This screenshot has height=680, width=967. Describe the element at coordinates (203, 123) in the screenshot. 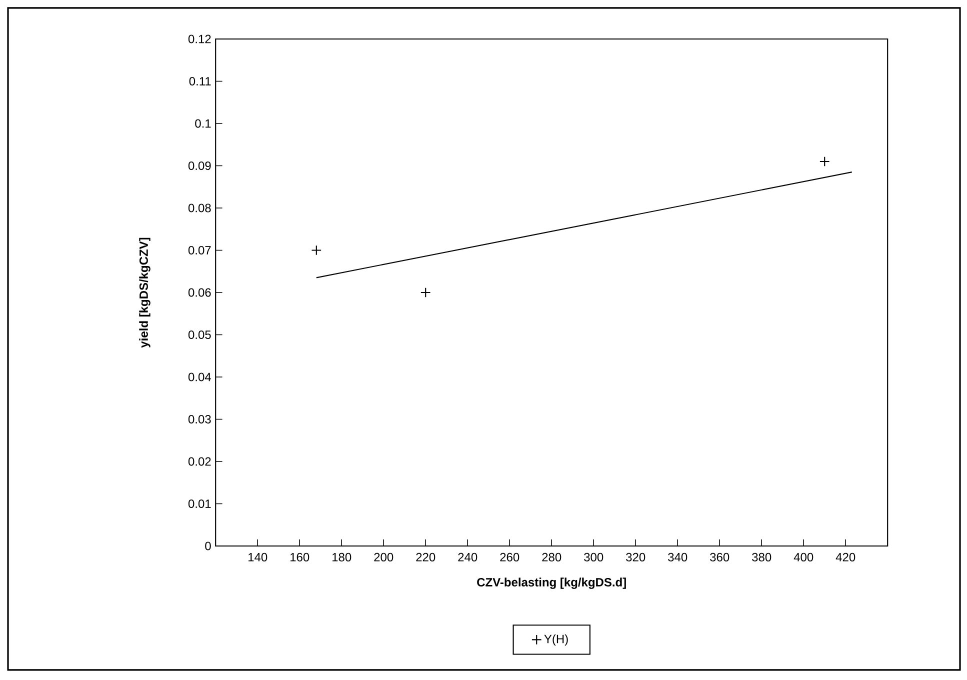

I see `y-tick-label: 0.1` at that location.